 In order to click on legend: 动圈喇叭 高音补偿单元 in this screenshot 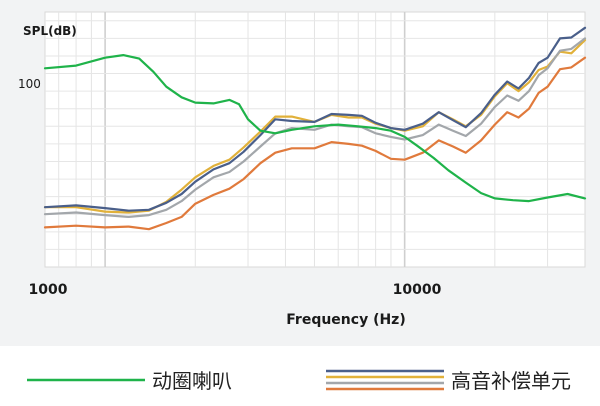, I will do `click(299, 381)`.